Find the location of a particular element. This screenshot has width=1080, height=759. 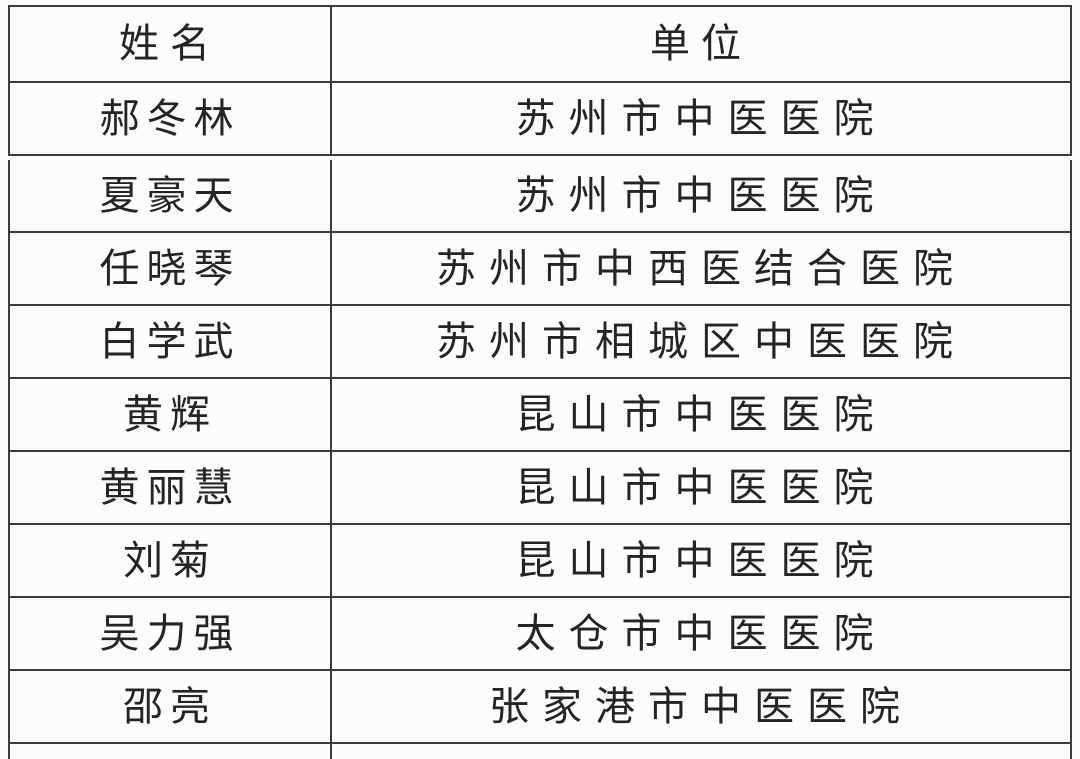

unit-cell-empty is located at coordinates (701, 751).